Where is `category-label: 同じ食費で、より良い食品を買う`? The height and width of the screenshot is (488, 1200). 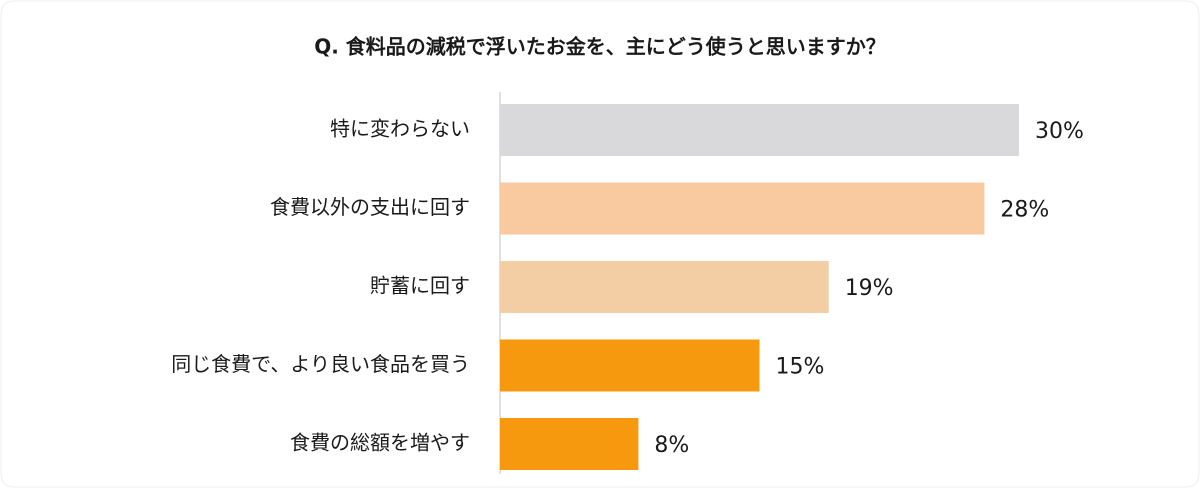 category-label: 同じ食費で、より良い食品を買う is located at coordinates (320, 364).